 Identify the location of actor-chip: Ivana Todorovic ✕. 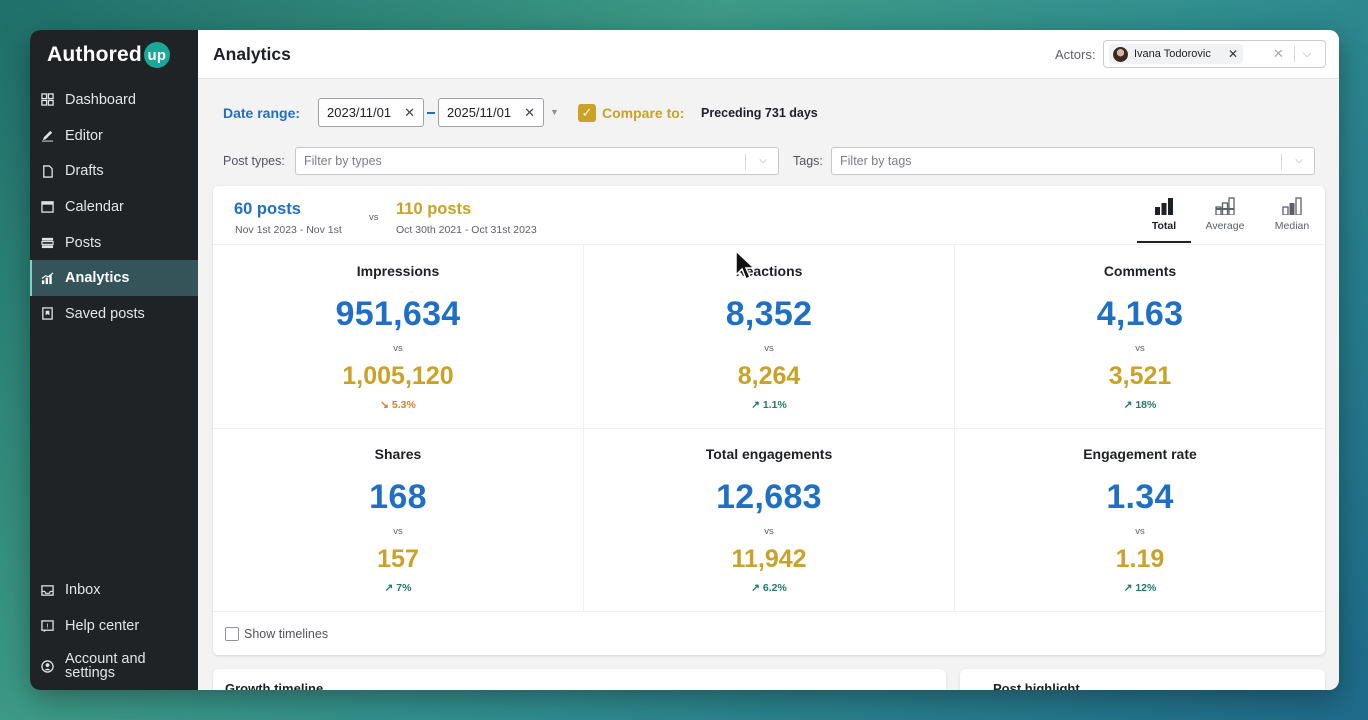
(1176, 54).